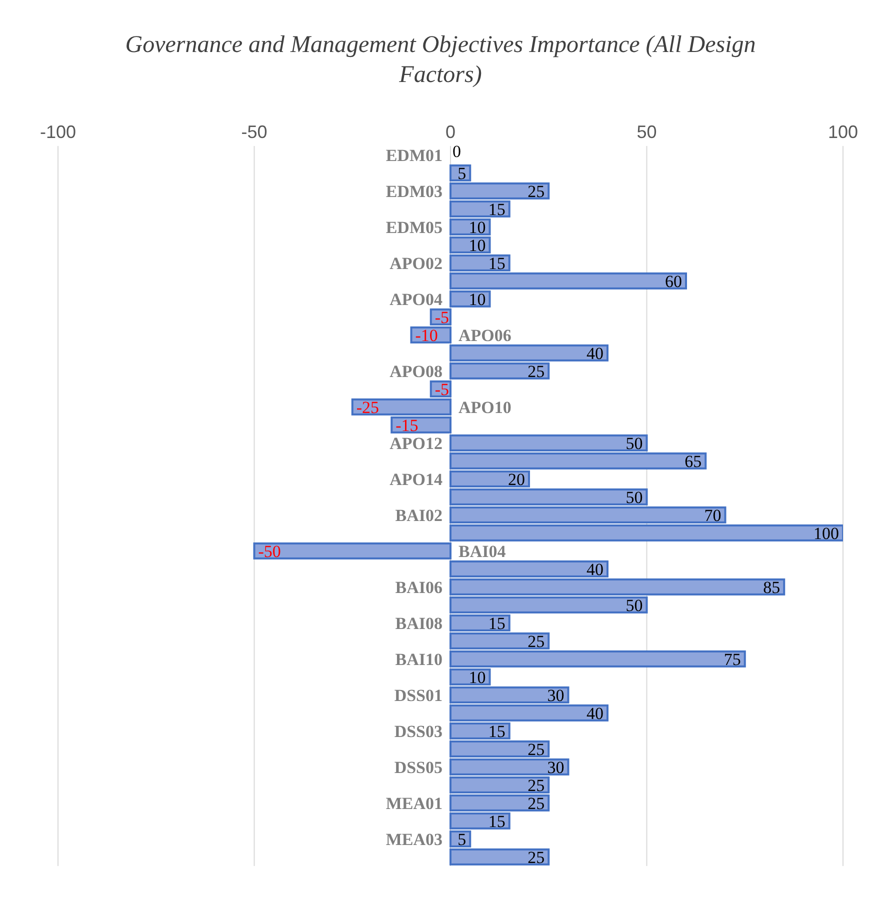 This screenshot has height=924, width=881. Describe the element at coordinates (713, 515) in the screenshot. I see `data-label: 70` at that location.